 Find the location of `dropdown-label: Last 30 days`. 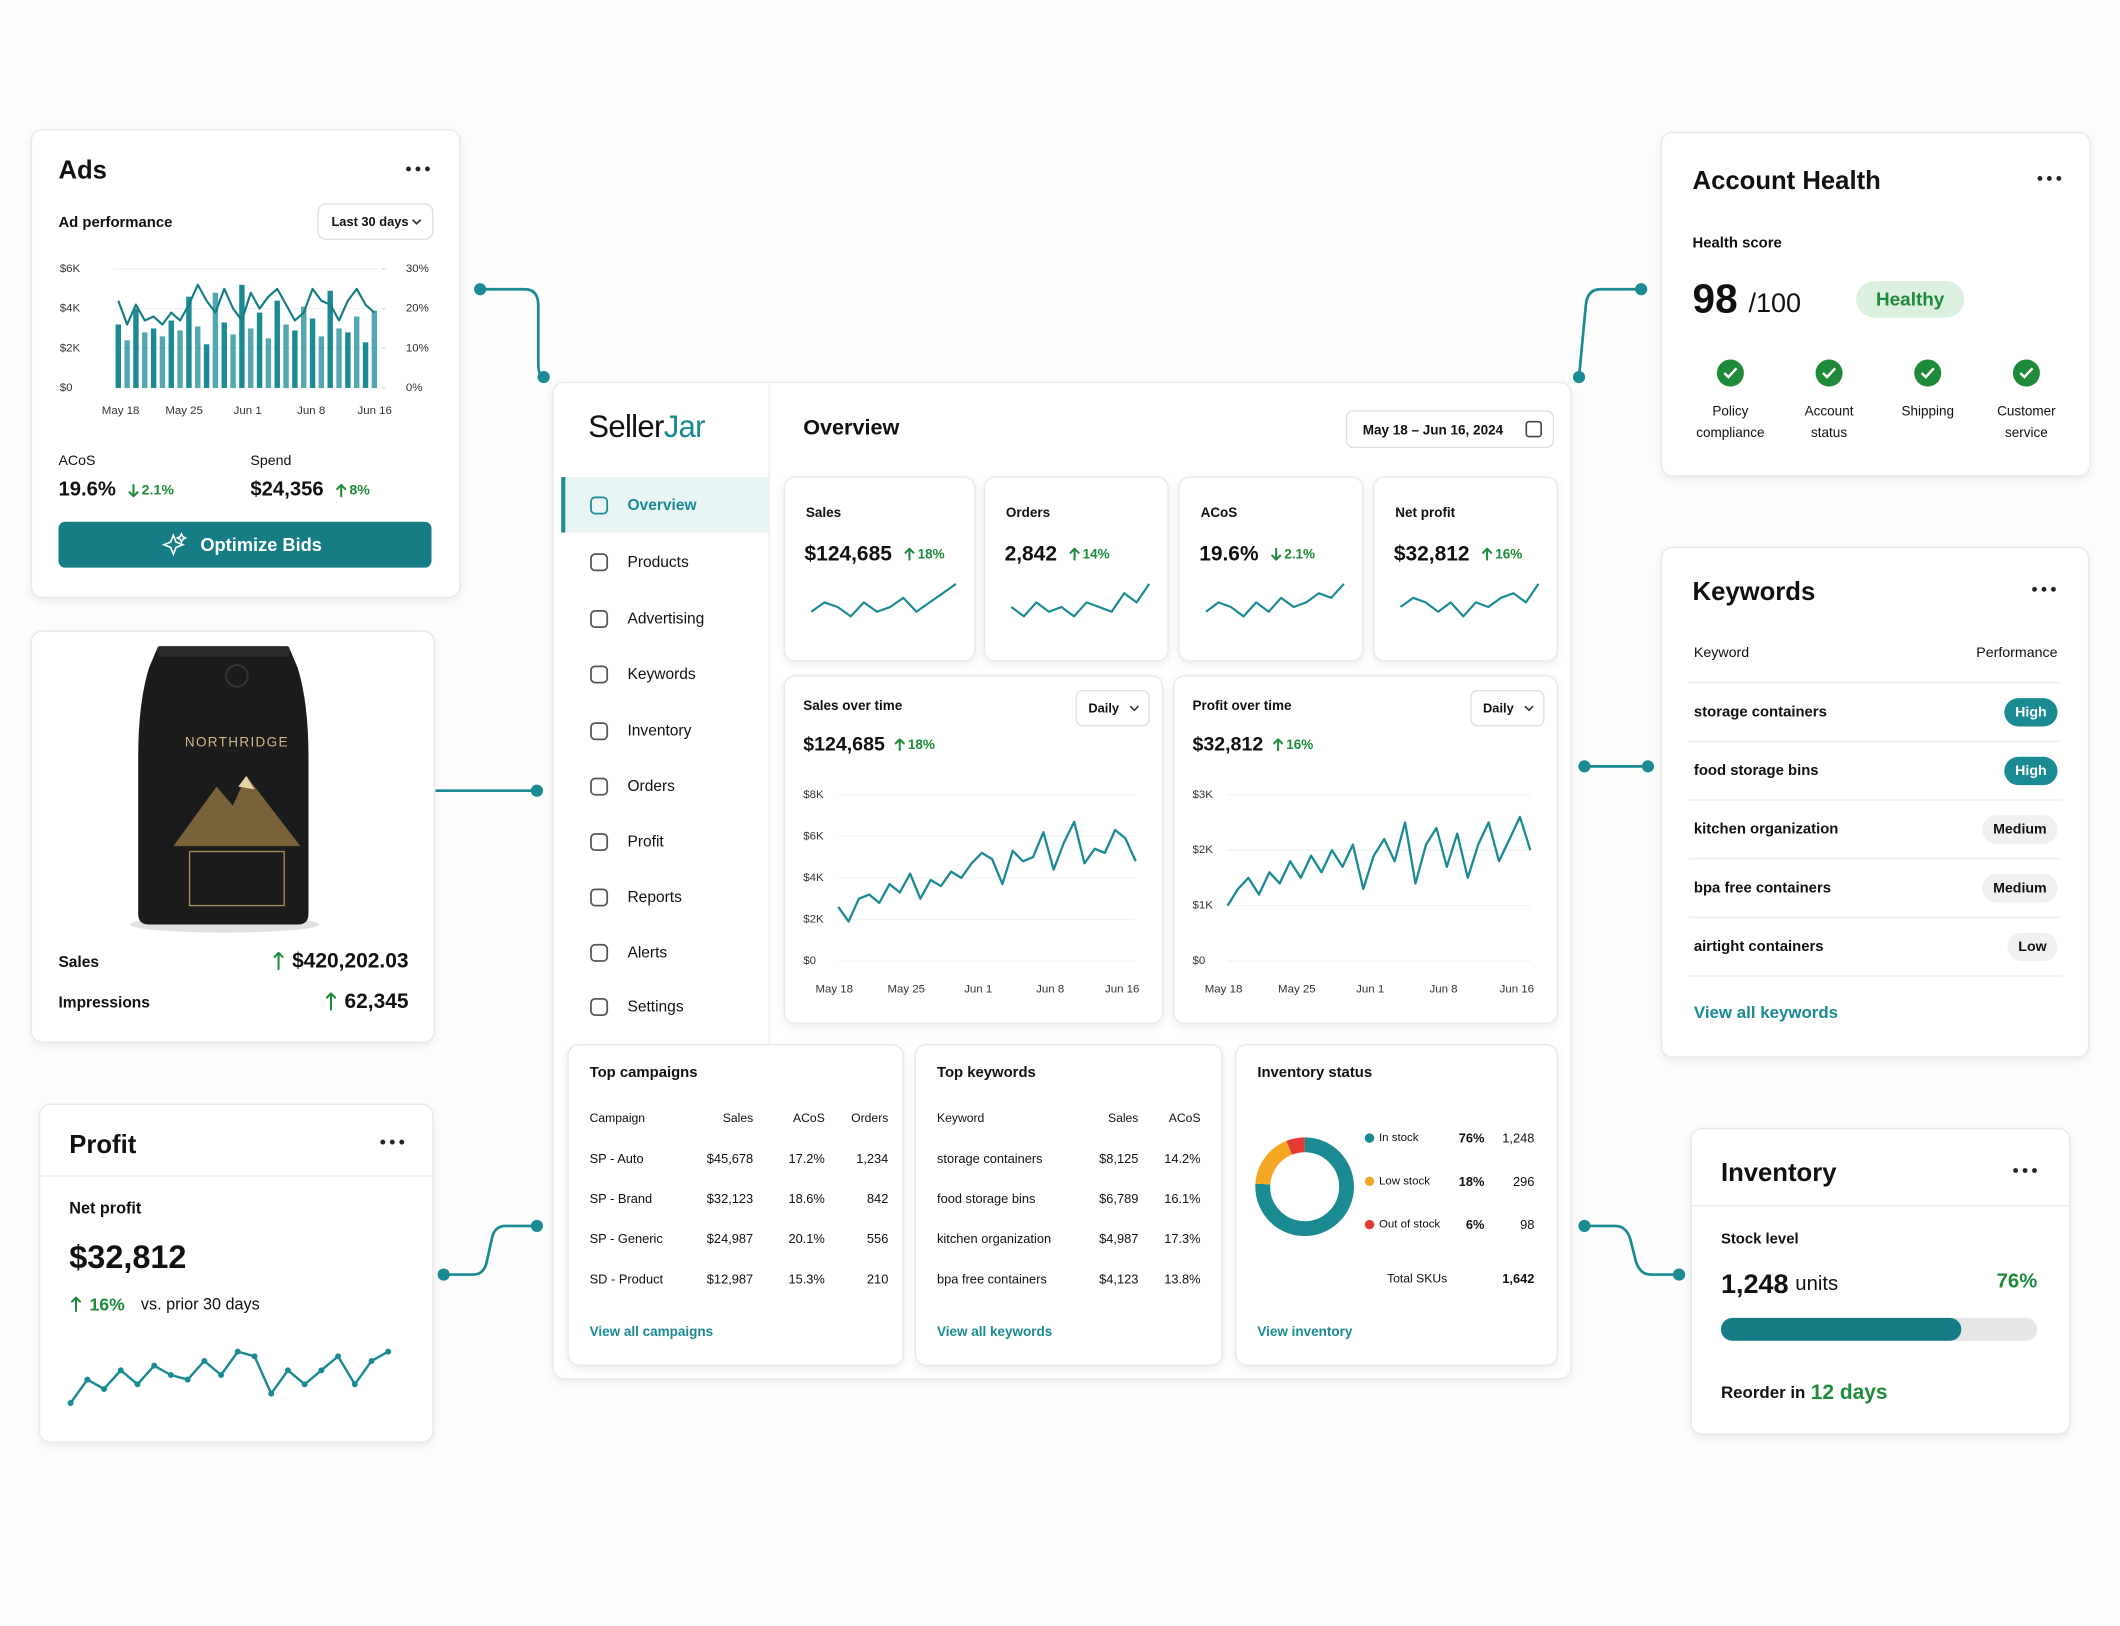

dropdown-label: Last 30 days is located at coordinates (369, 221).